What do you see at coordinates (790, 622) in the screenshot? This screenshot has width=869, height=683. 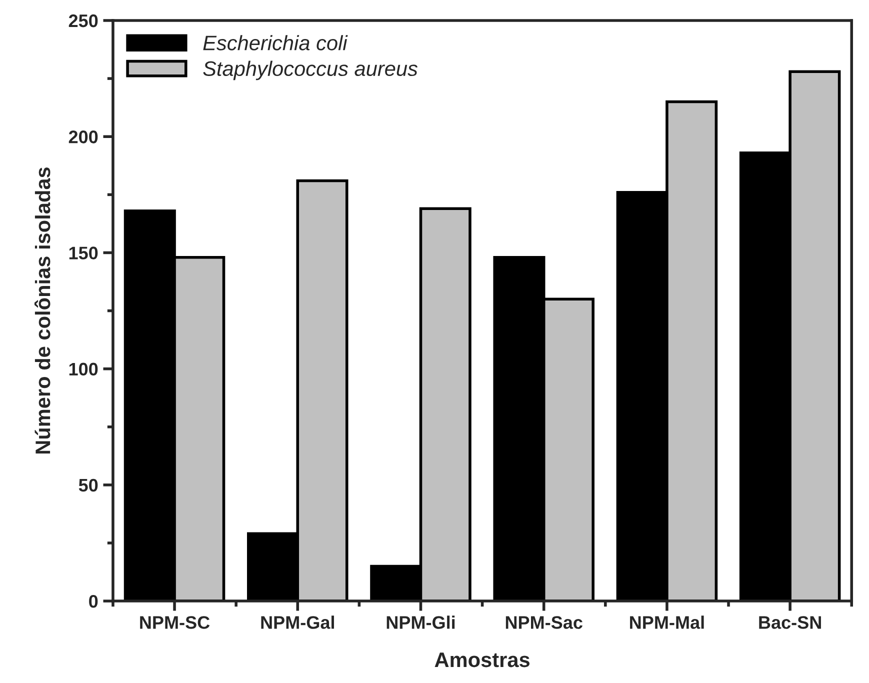 I see `x-tick-label: Bac-SN` at bounding box center [790, 622].